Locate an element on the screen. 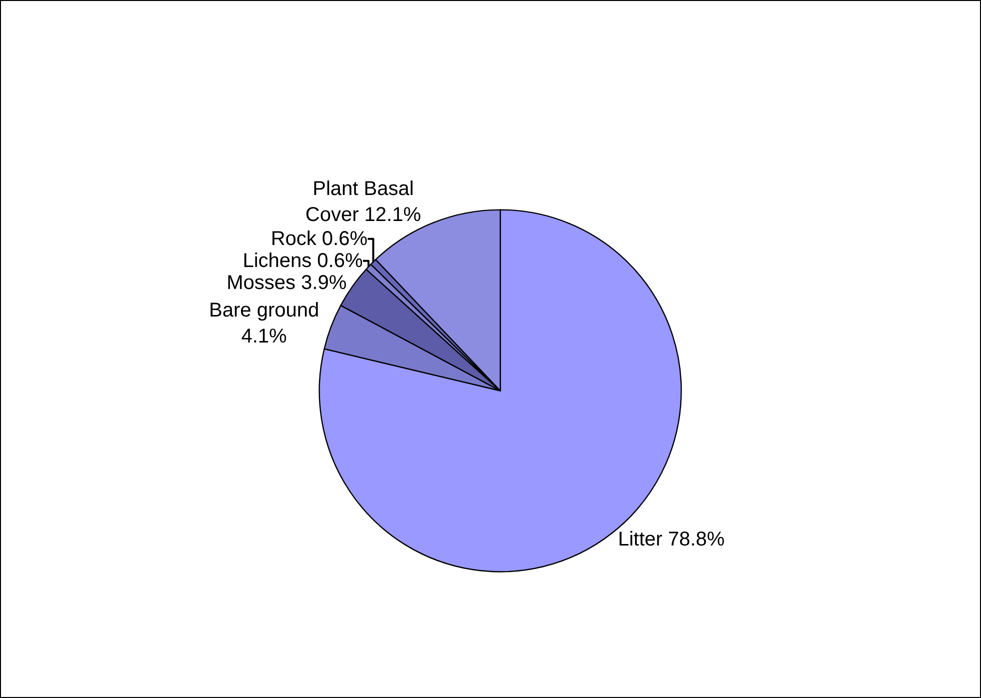 The image size is (981, 698). slice-label: Rock 0.6% is located at coordinates (319, 239).